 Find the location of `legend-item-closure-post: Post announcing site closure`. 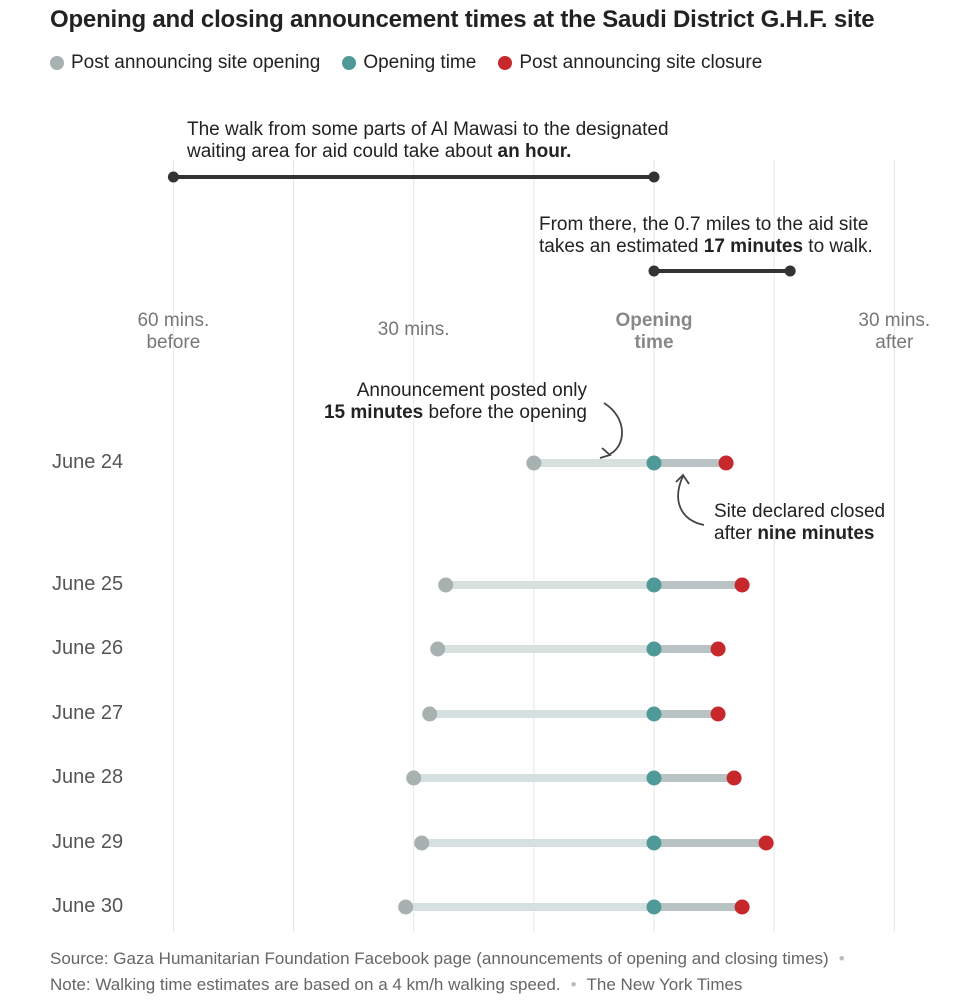

legend-item-closure-post: Post announcing site closure is located at coordinates (630, 63).